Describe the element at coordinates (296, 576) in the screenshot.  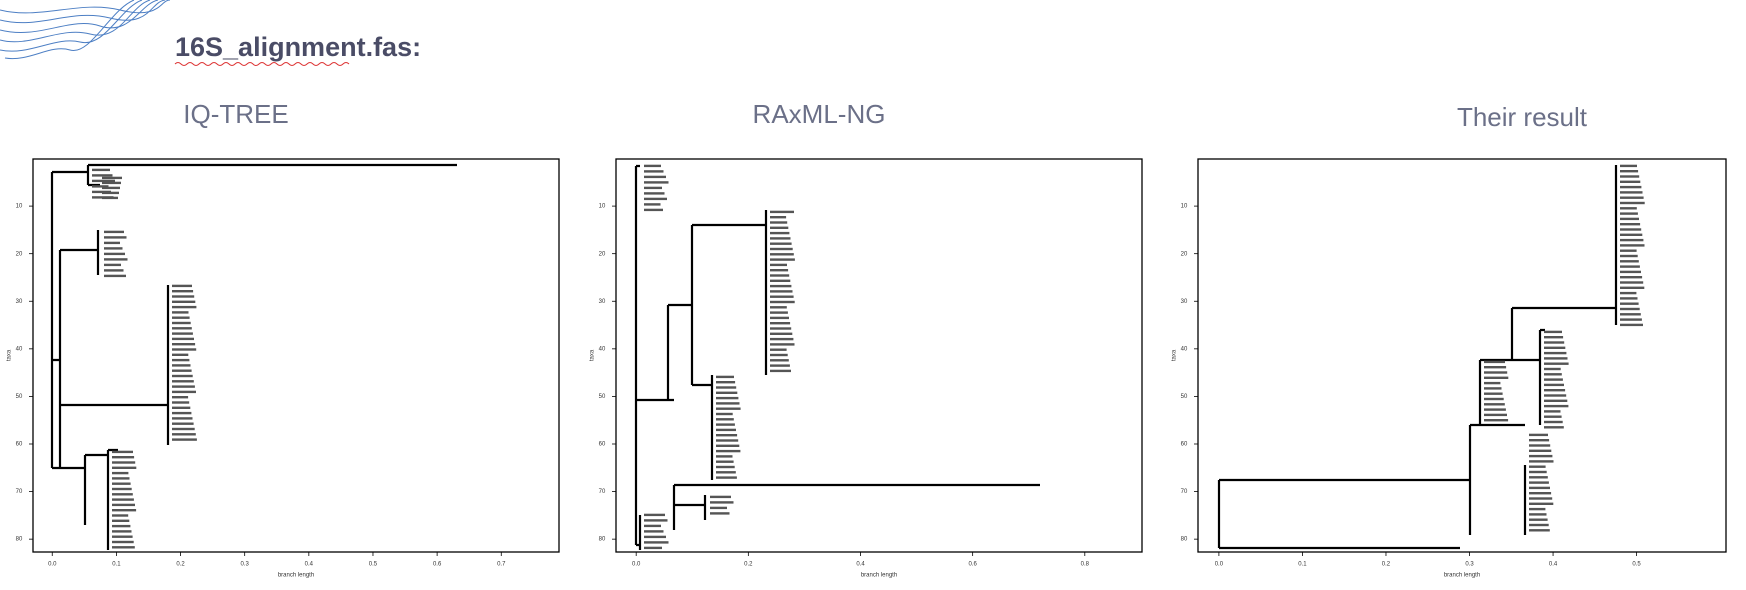
I see `x-axis-label: branch length` at that location.